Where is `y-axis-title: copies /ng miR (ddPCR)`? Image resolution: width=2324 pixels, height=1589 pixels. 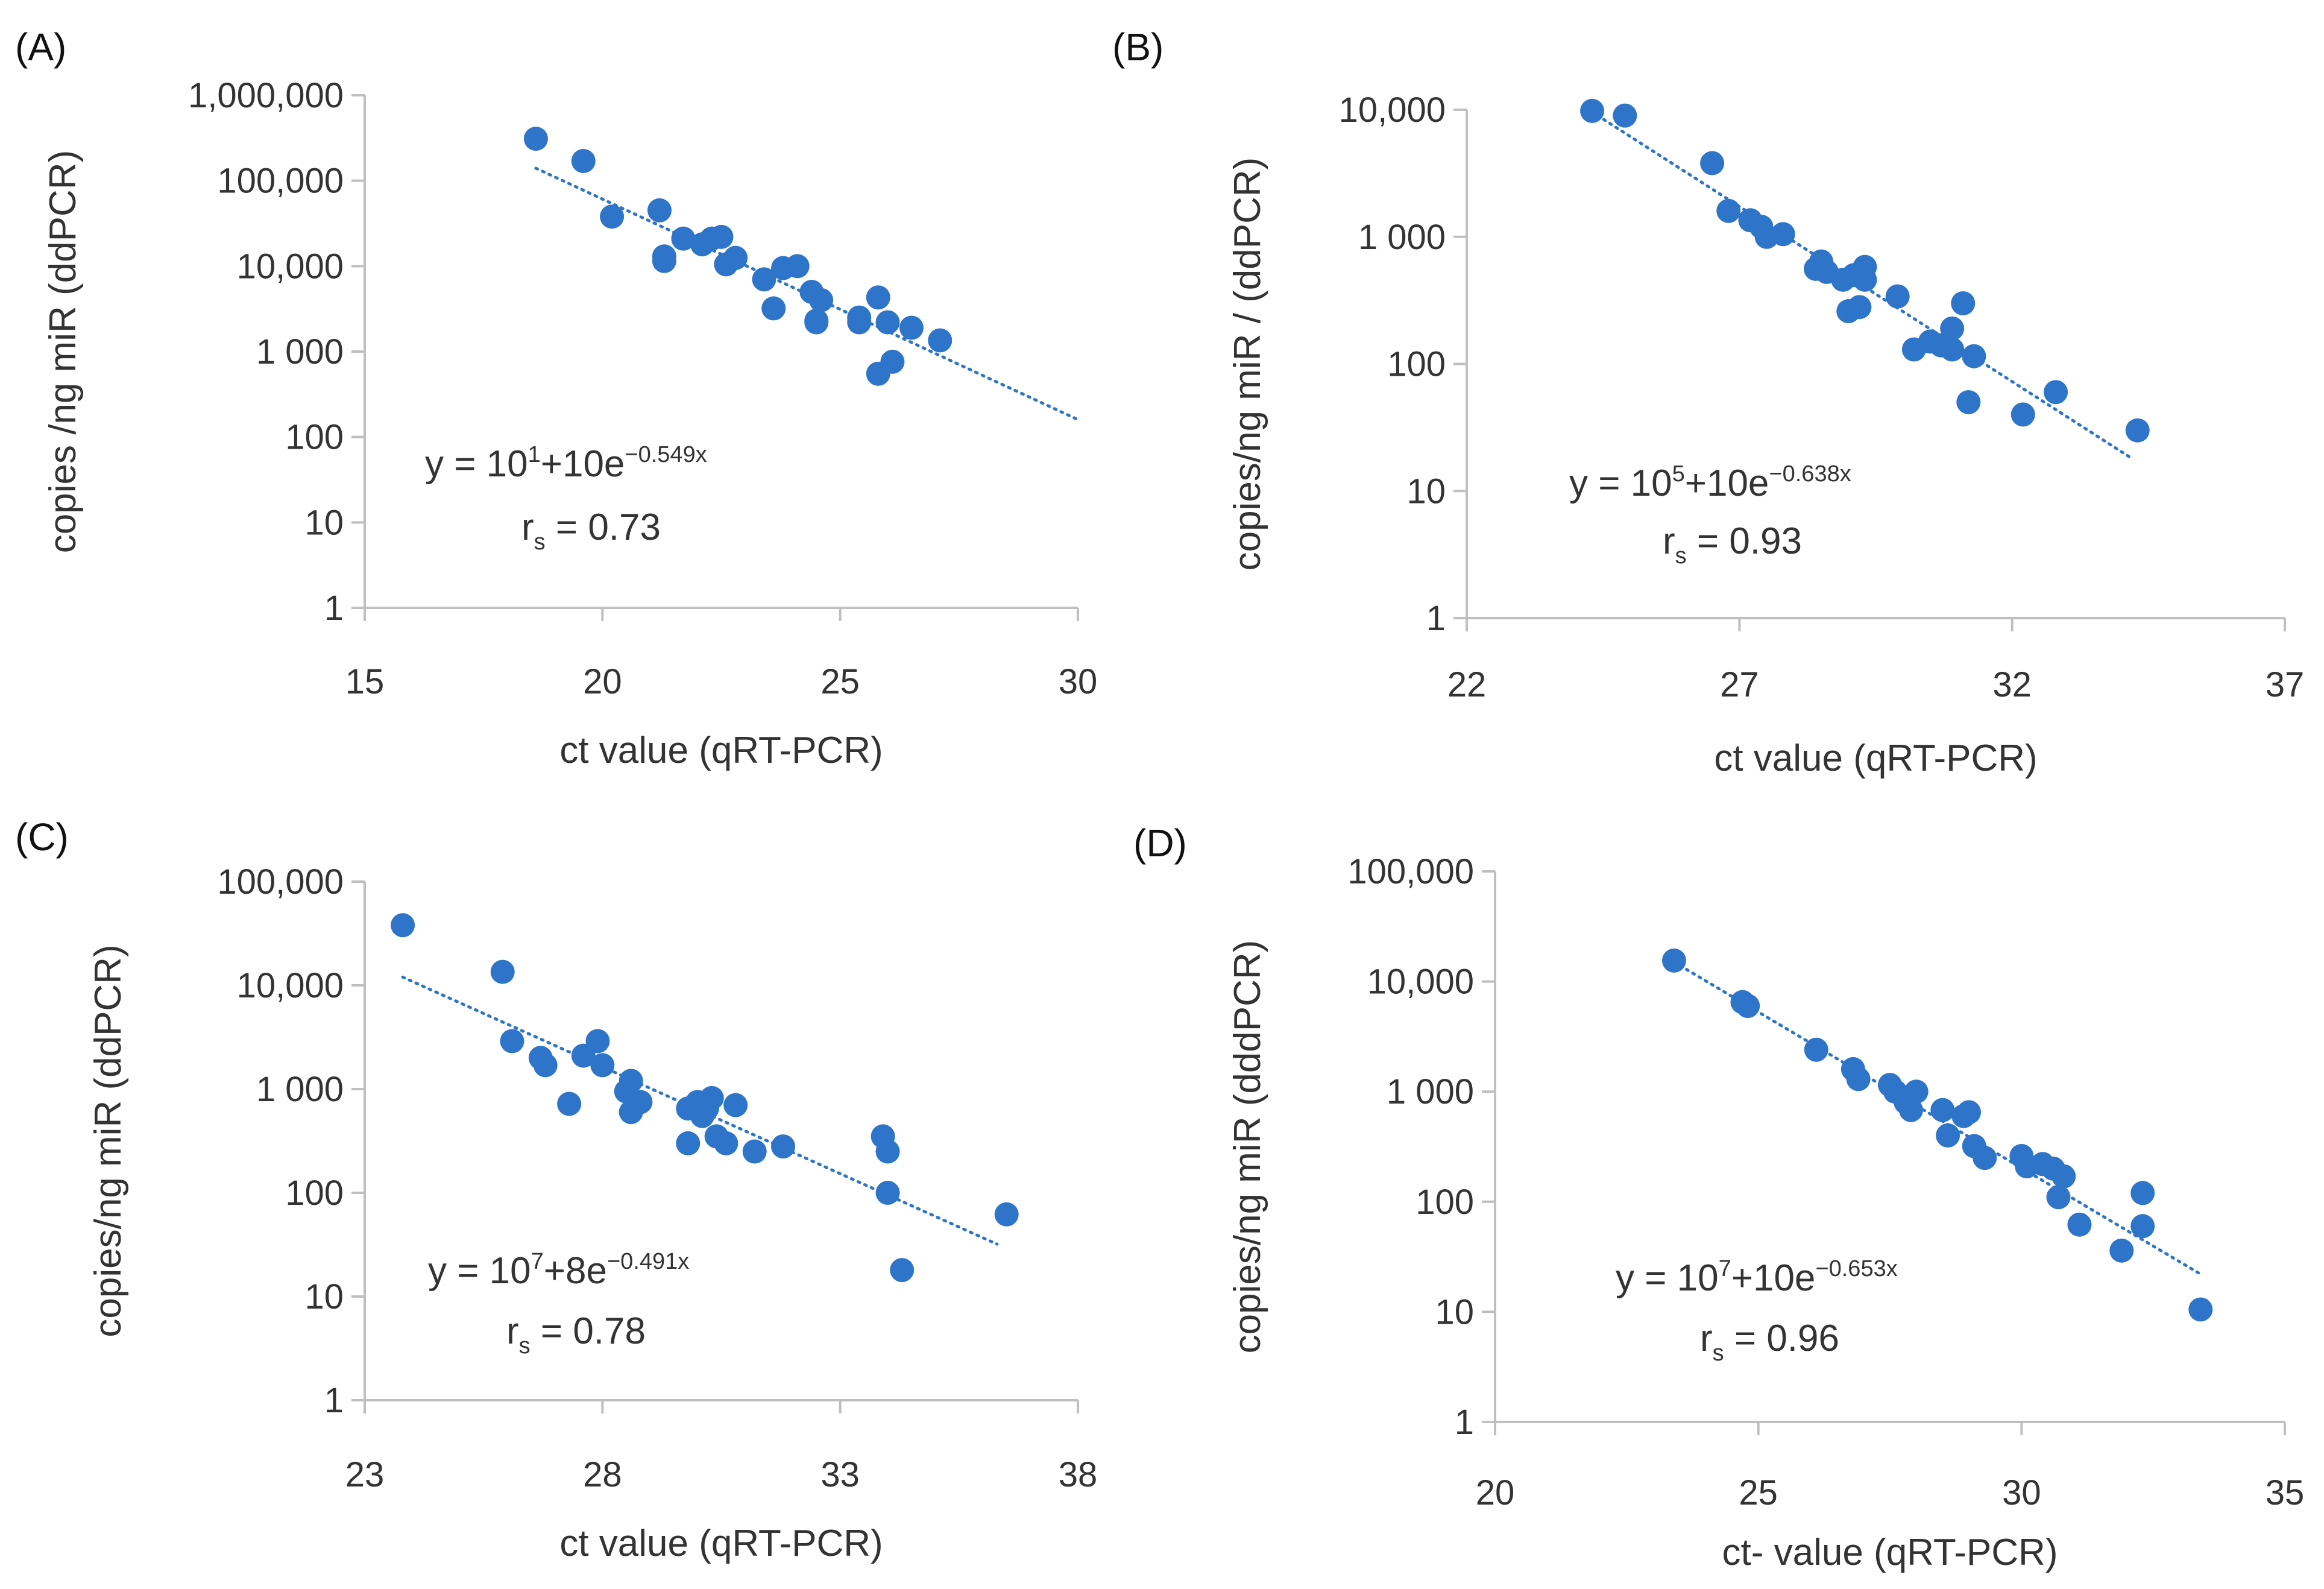
y-axis-title: copies /ng miR (ddPCR) is located at coordinates (63, 351).